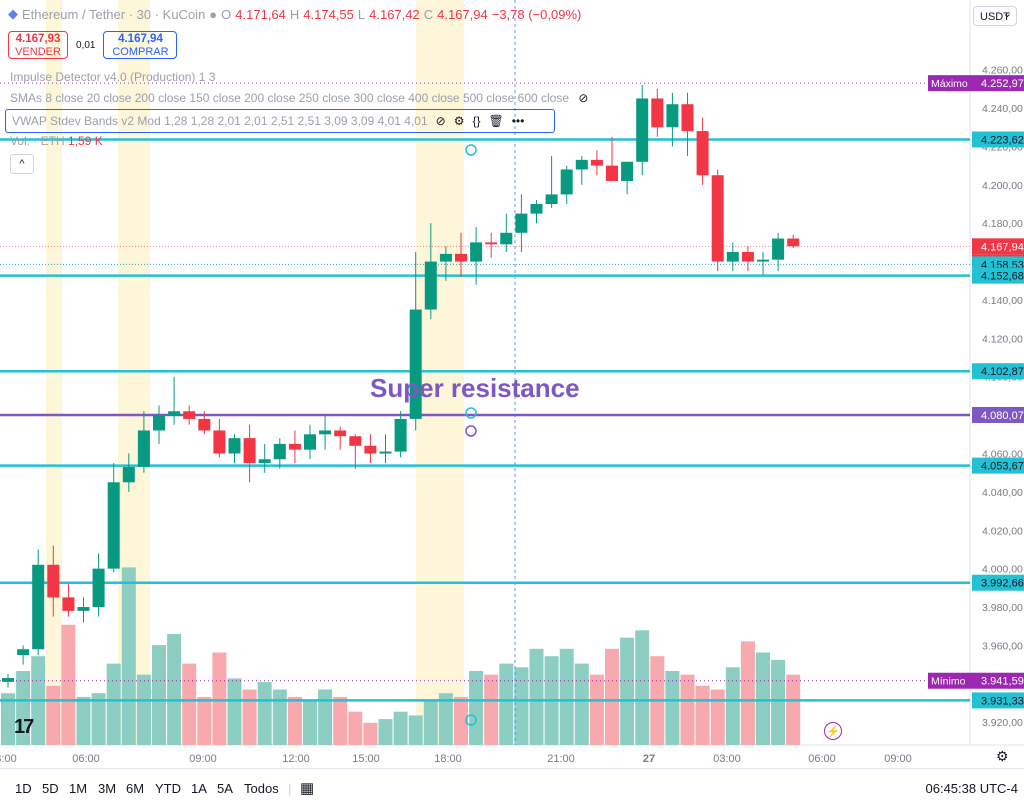 The width and height of the screenshot is (1024, 807). I want to click on open-value: 4.171,64, so click(260, 14).